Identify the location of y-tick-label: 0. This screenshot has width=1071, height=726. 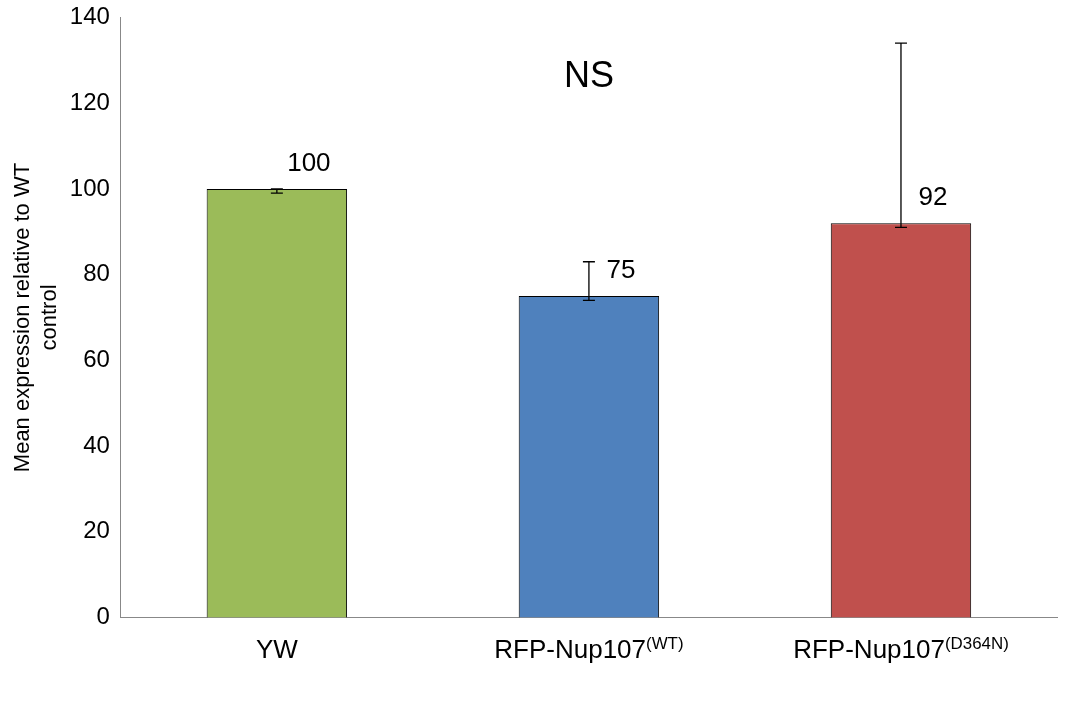
(103, 616).